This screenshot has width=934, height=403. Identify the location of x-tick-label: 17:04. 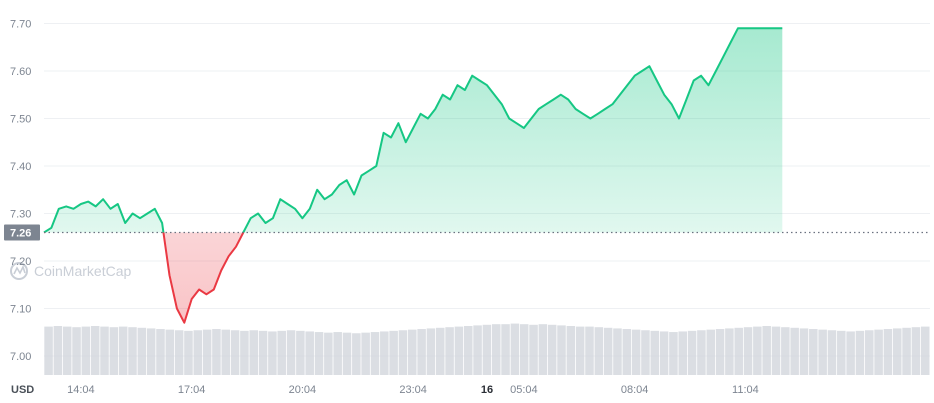
(192, 390).